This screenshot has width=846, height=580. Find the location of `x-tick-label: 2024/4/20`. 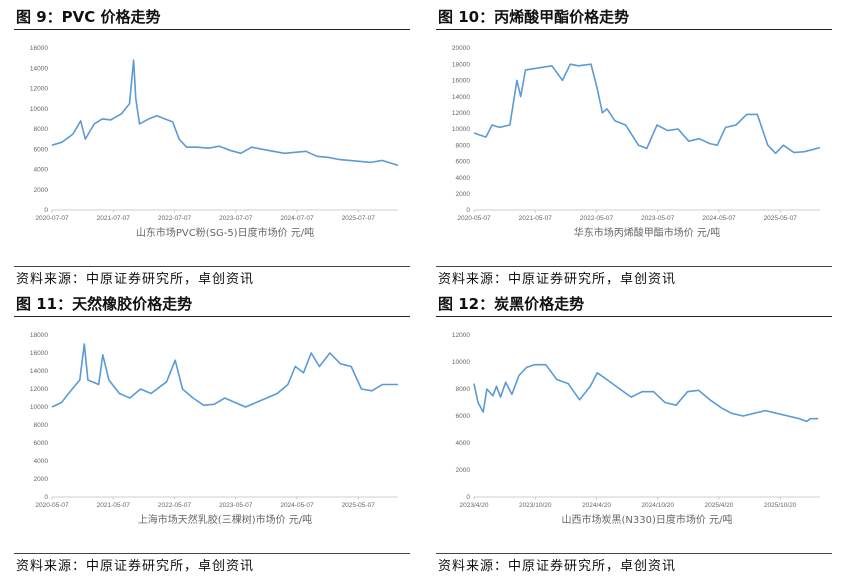

x-tick-label: 2024/4/20 is located at coordinates (596, 505).